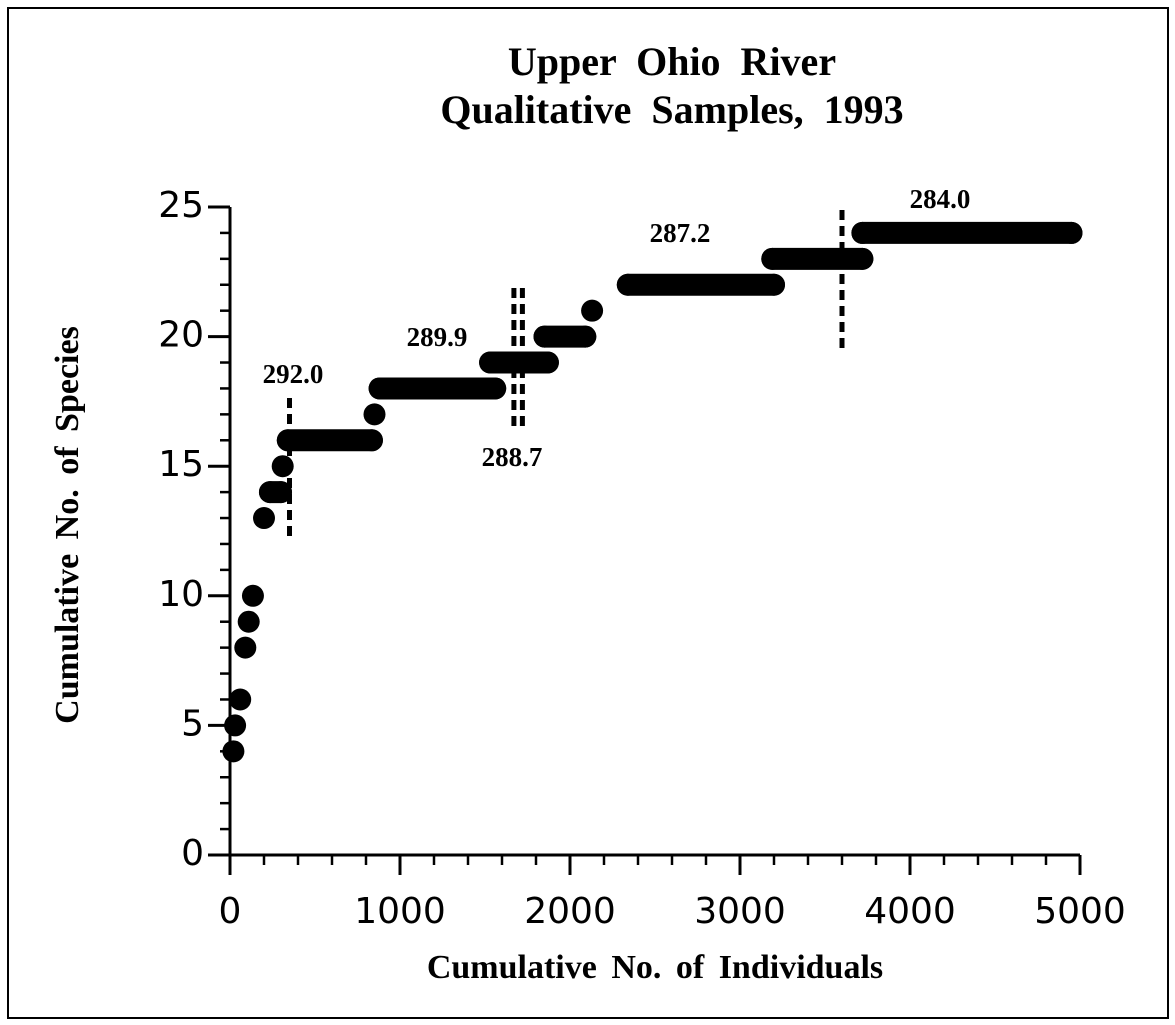  Describe the element at coordinates (437, 337) in the screenshot. I see `annotation: 289.9` at that location.